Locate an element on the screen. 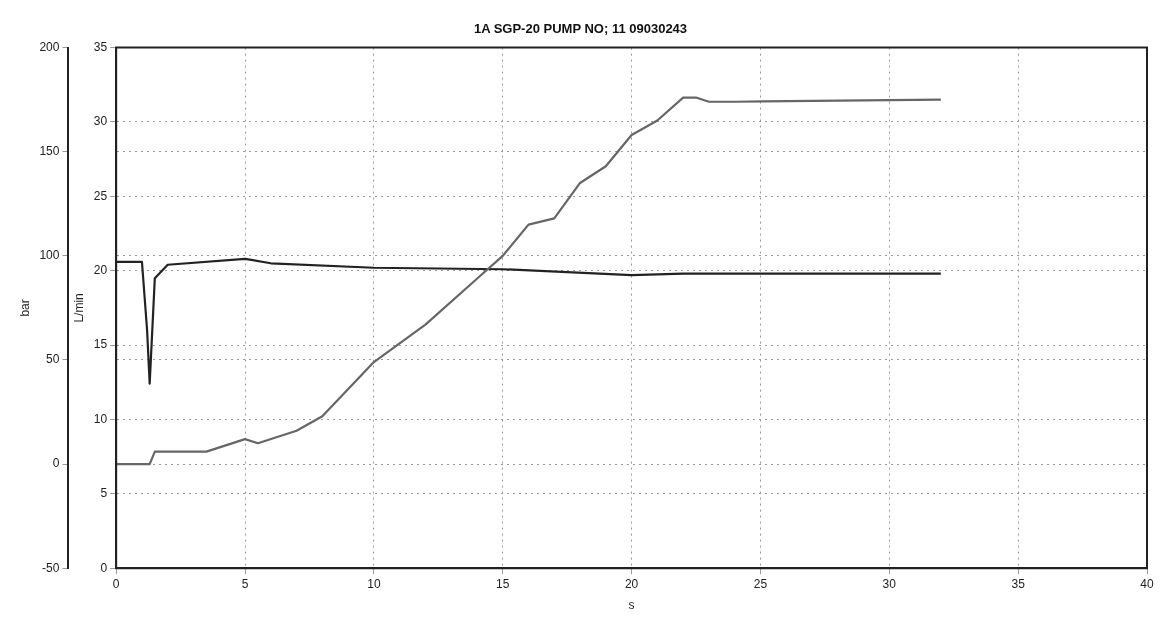 The image size is (1171, 629). y-tick-label: -50 is located at coordinates (51, 567).